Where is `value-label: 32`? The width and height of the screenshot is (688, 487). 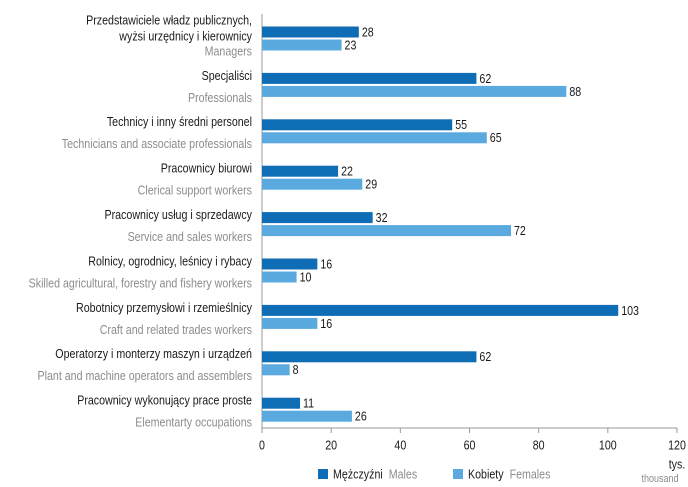
value-label: 32 is located at coordinates (382, 217).